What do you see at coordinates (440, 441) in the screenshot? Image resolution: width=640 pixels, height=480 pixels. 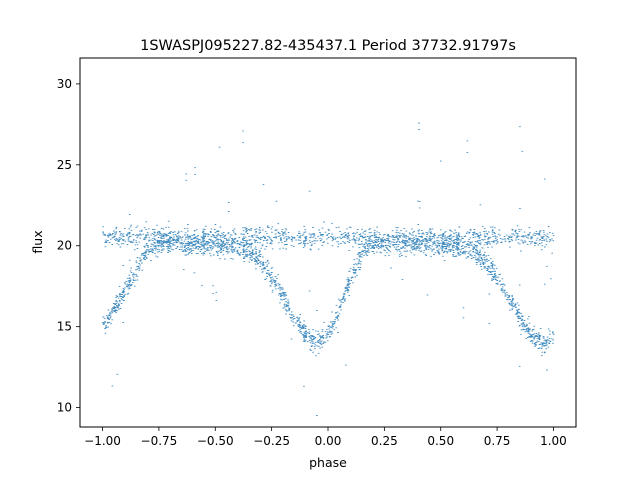 I see `x-tick-label: 0.50` at bounding box center [440, 441].